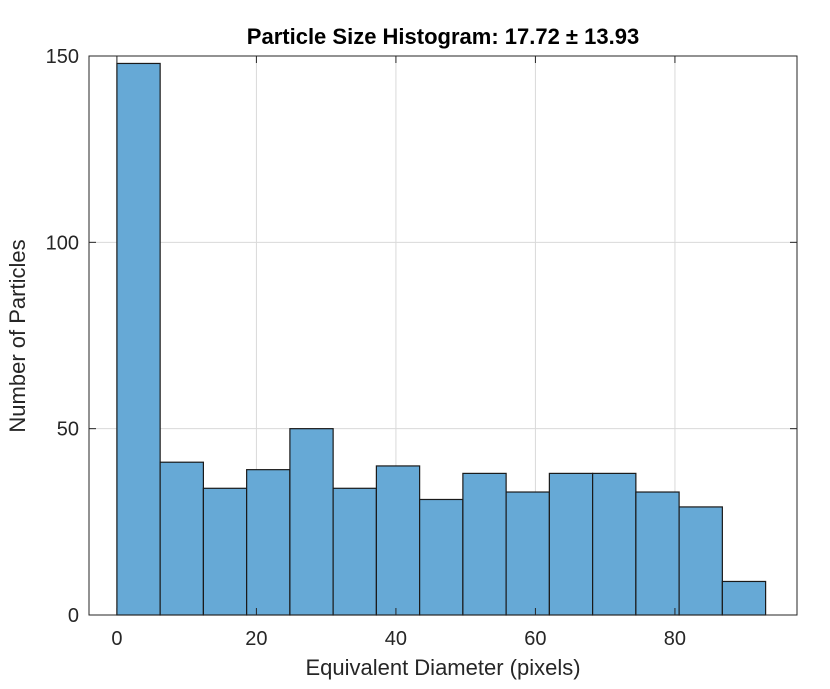  Describe the element at coordinates (116, 639) in the screenshot. I see `x-tick-label: 0` at that location.